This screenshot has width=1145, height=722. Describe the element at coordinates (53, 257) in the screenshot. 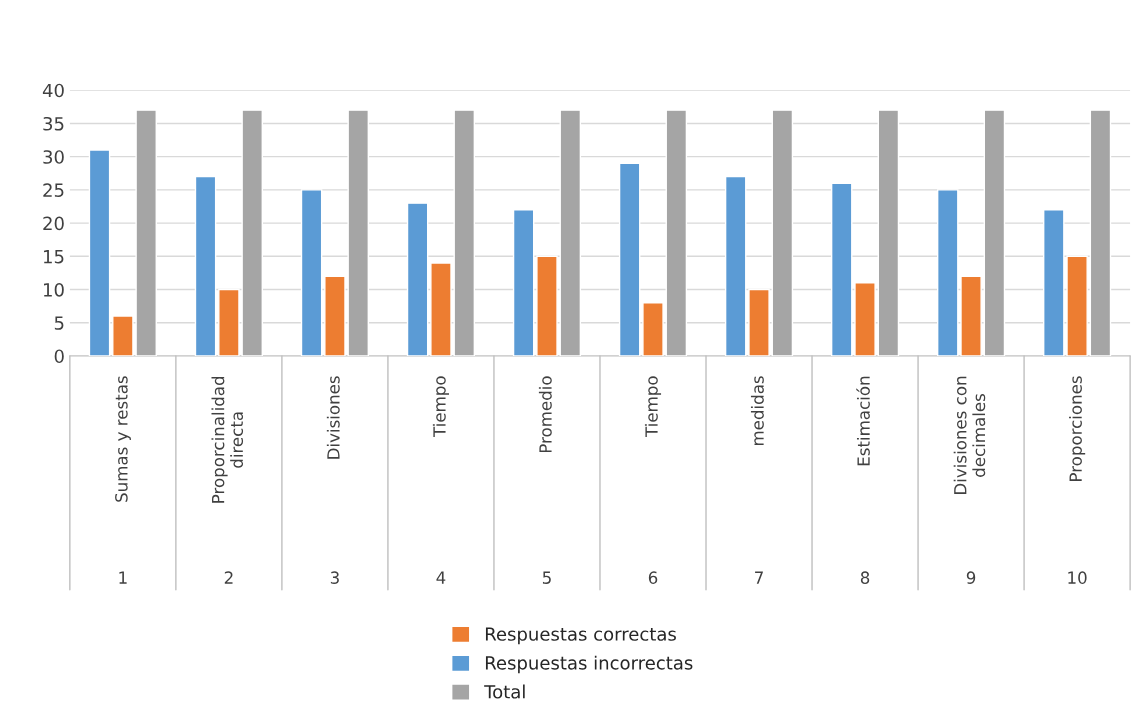

I see `y-tick-label: 15` at that location.